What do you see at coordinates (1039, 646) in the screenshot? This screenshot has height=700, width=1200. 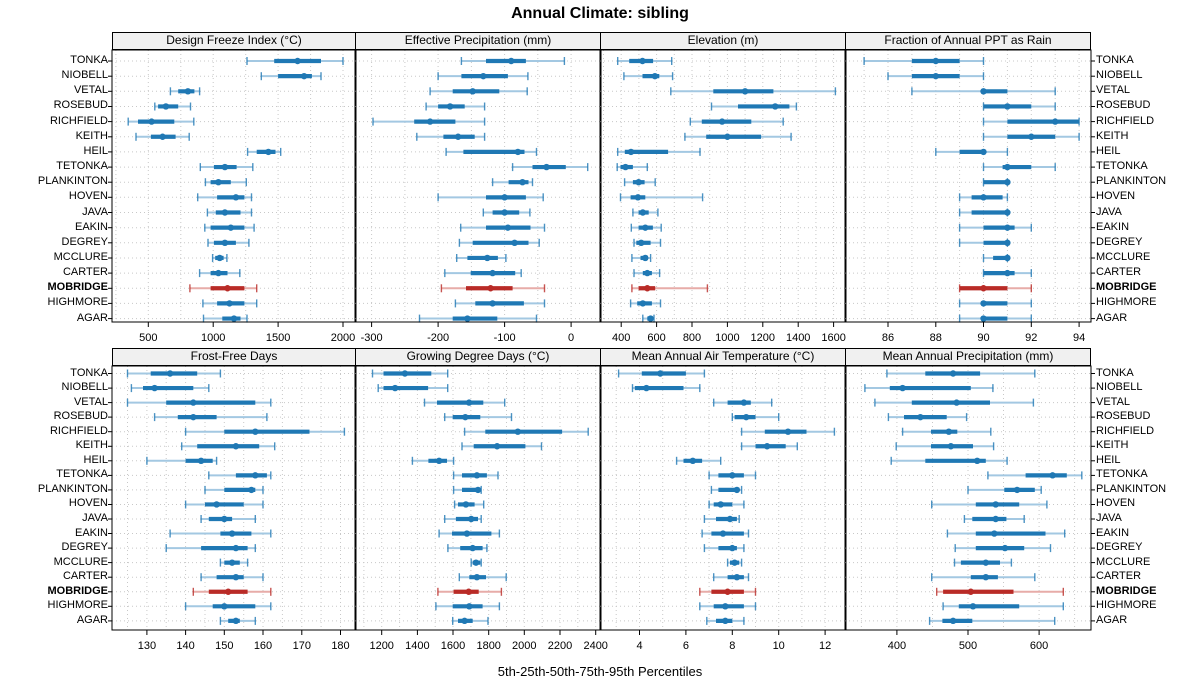 I see `x-axis-tick-label: 600` at bounding box center [1039, 646].